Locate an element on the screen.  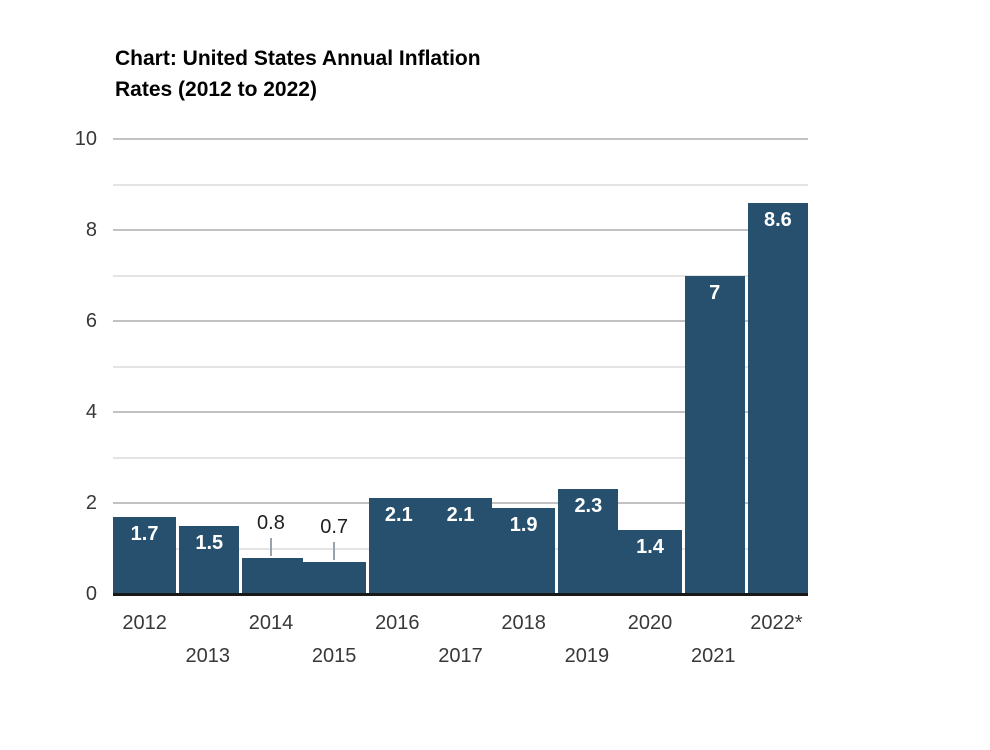
x-tick-label-2013: 2013 is located at coordinates (208, 656).